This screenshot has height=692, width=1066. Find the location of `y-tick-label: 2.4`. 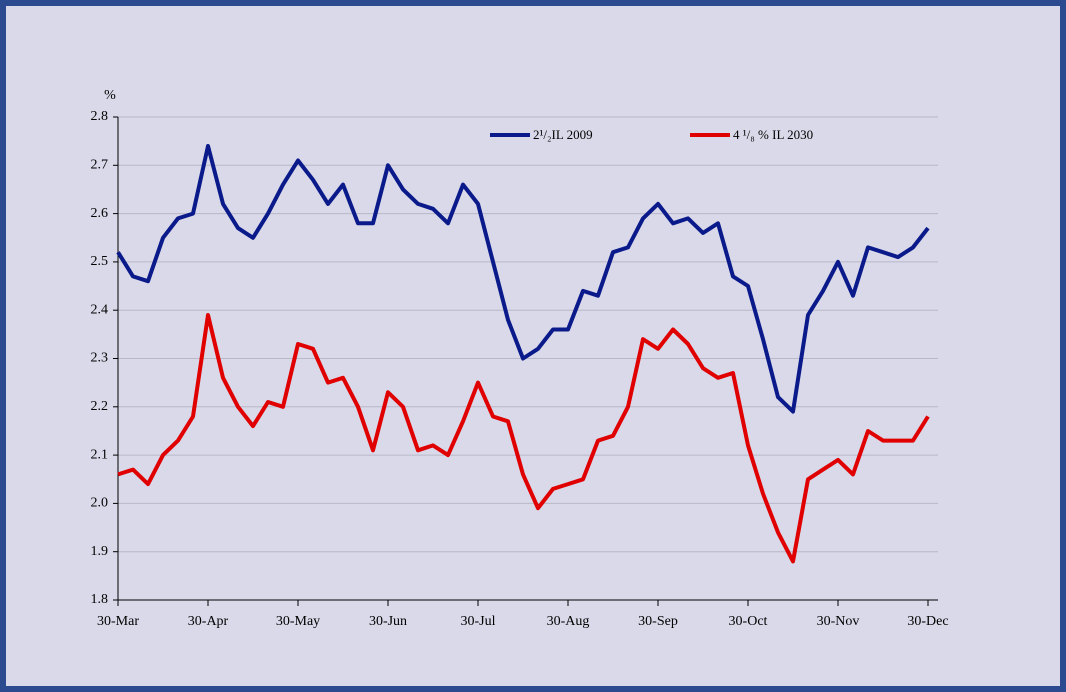

y-tick-label: 2.4 is located at coordinates (100, 309).